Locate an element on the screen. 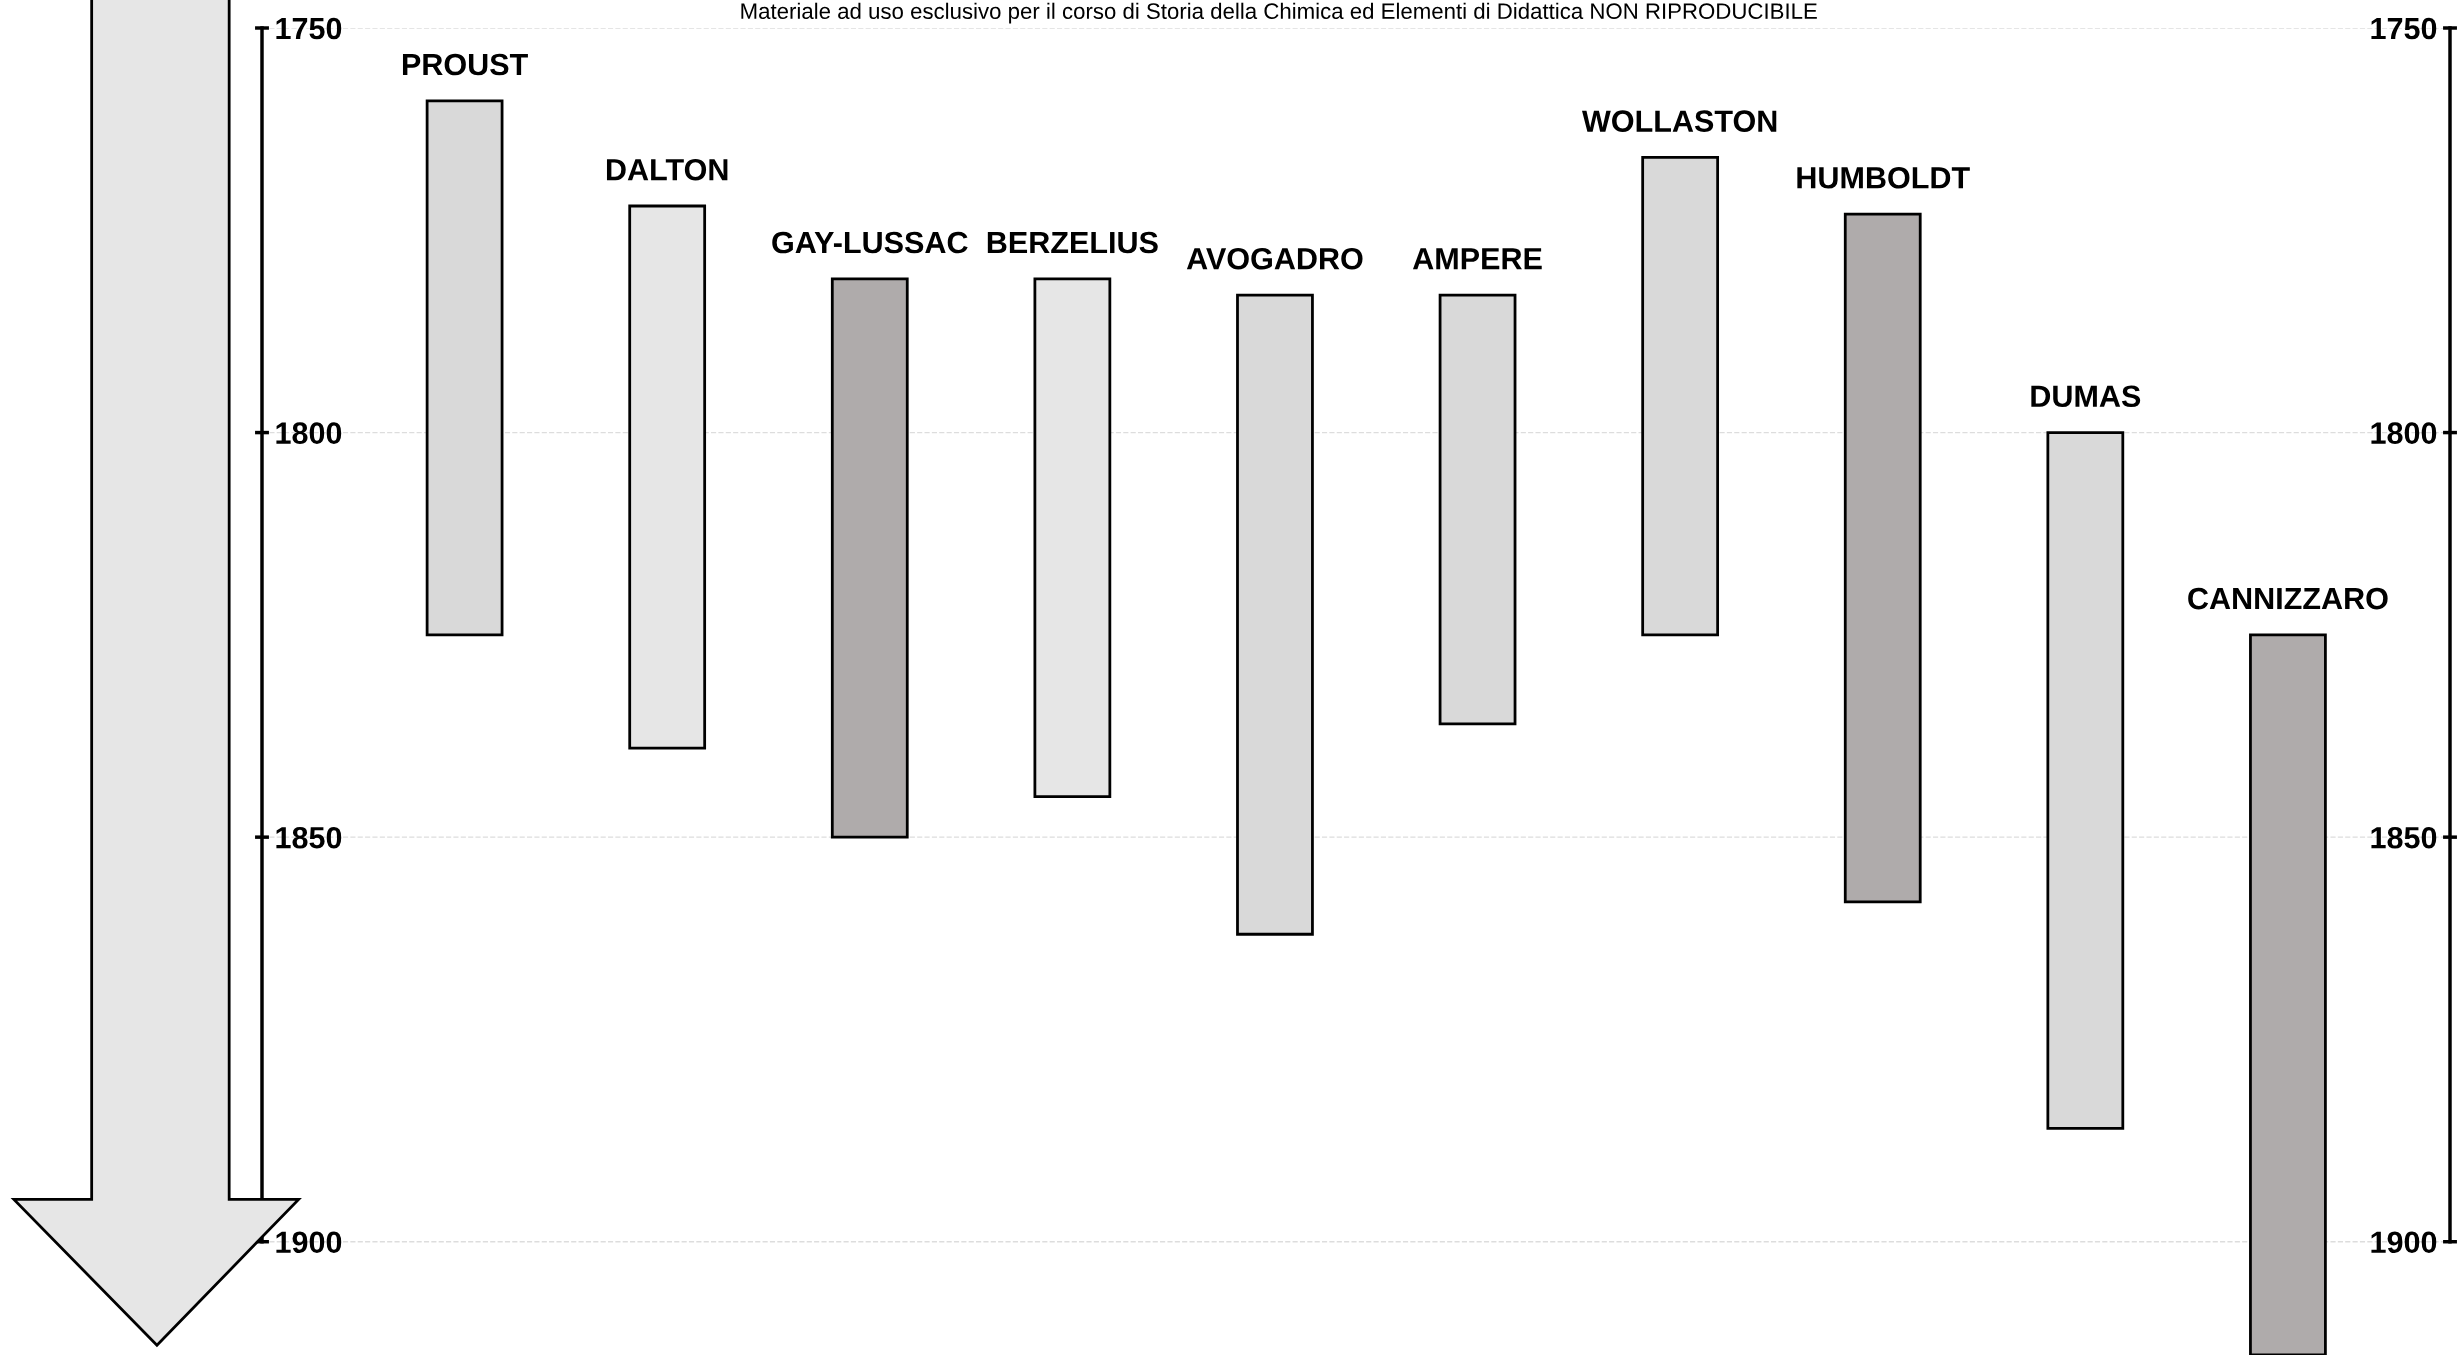  x-tick-label: GAY-LUSSAC is located at coordinates (870, 242).